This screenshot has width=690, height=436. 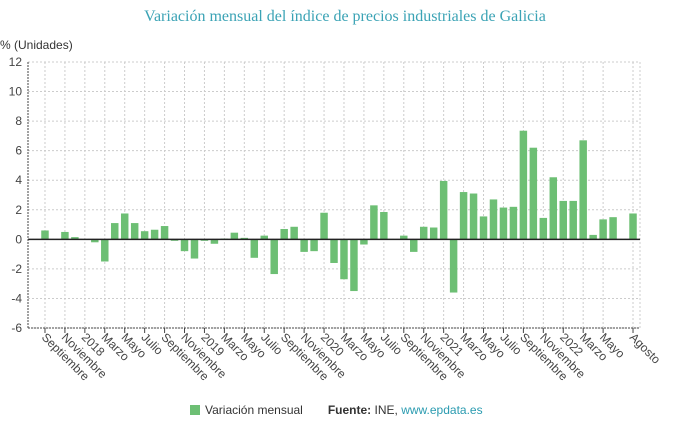 I want to click on source-link: www.epdata.es, so click(x=442, y=410).